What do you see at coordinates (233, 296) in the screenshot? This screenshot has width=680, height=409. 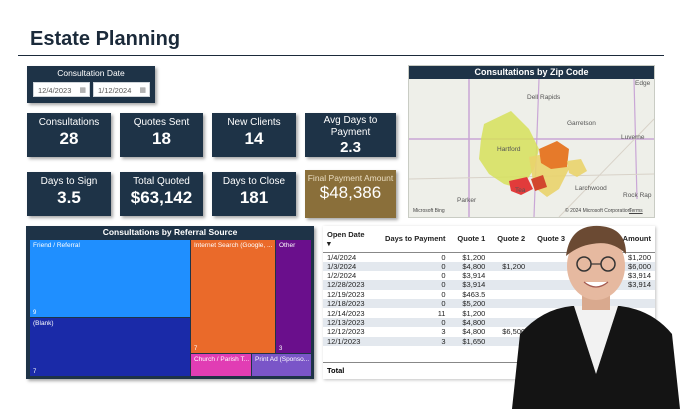 I see `treemap-tile-internet-search: Internet Search (Google, ... 7` at bounding box center [233, 296].